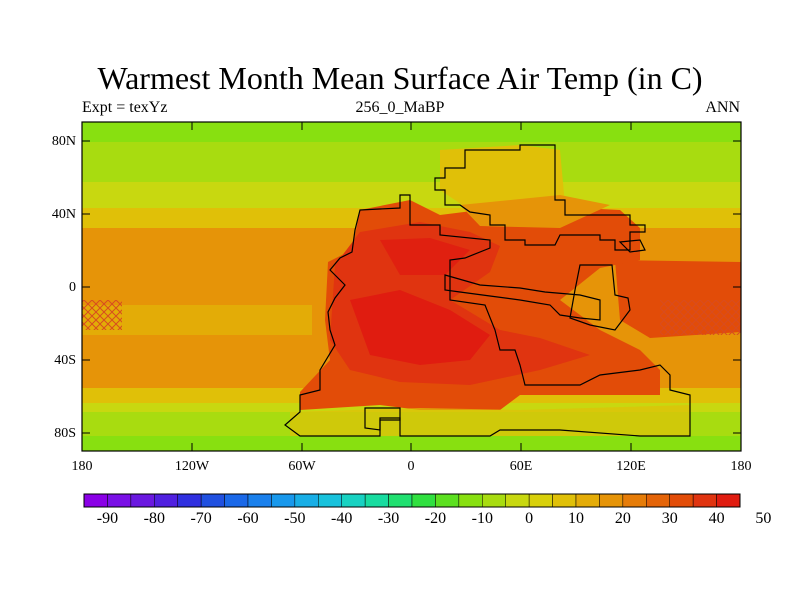 This screenshot has height=600, width=800. I want to click on colorbar-label: -70, so click(201, 518).